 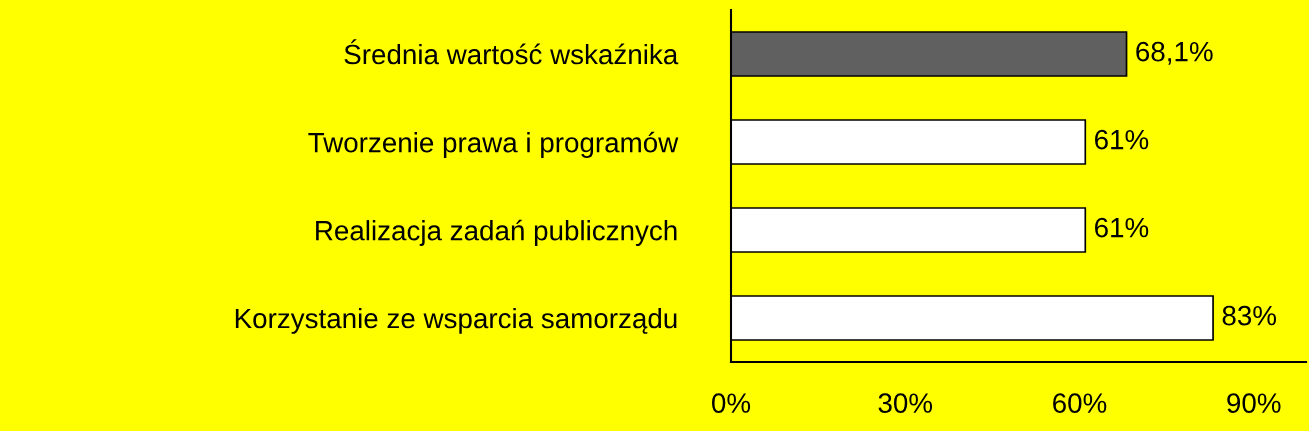 I want to click on y-tick-label: Średnia wartość wskaźnika, so click(x=511, y=52).